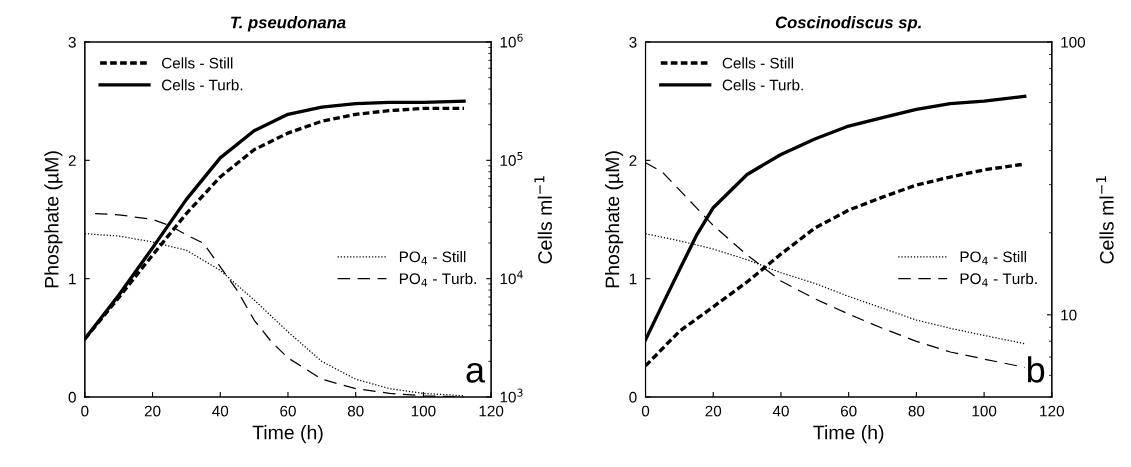 The image size is (1131, 467). What do you see at coordinates (288, 24) in the screenshot?
I see `chart-title: T. pseudonana` at bounding box center [288, 24].